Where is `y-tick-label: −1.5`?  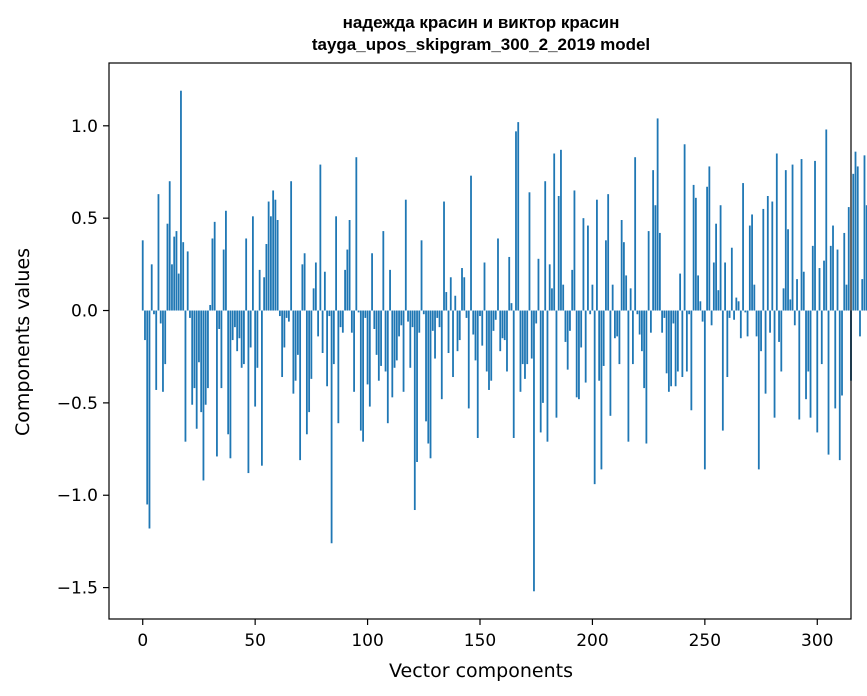
y-tick-label: −1.5 is located at coordinates (77, 589).